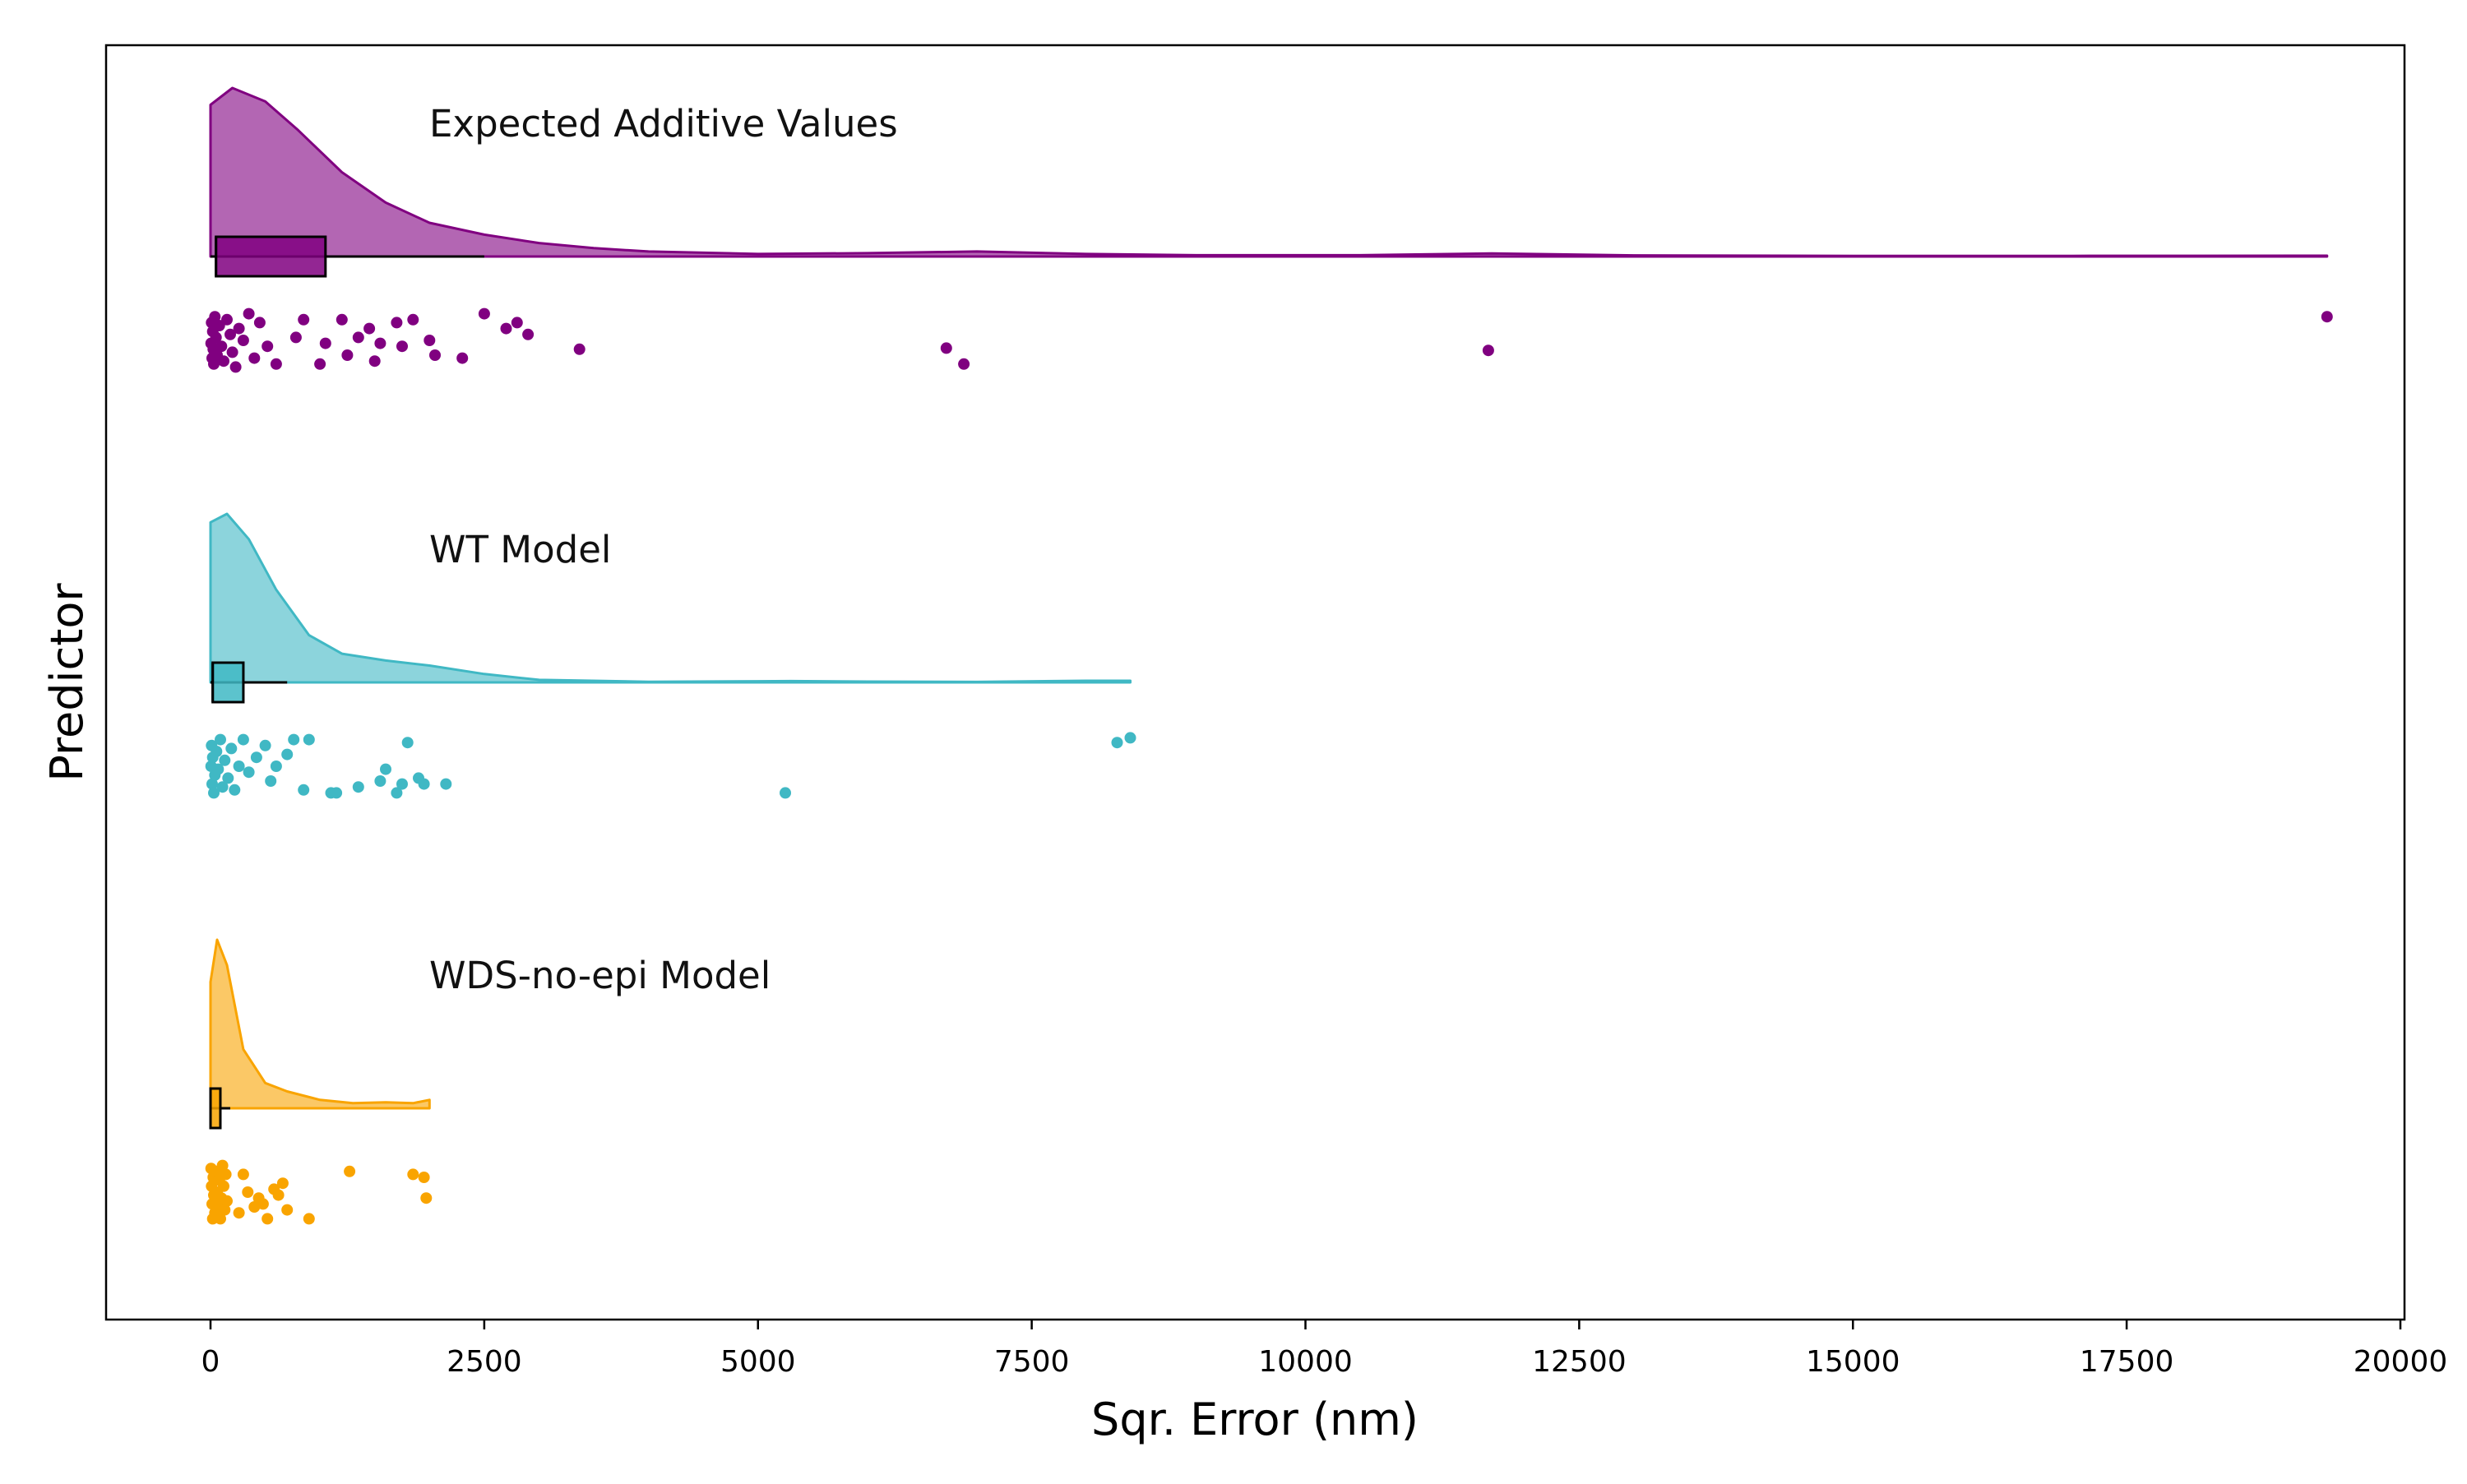  What do you see at coordinates (67, 683) in the screenshot?
I see `y-axis-title: Predictor` at bounding box center [67, 683].